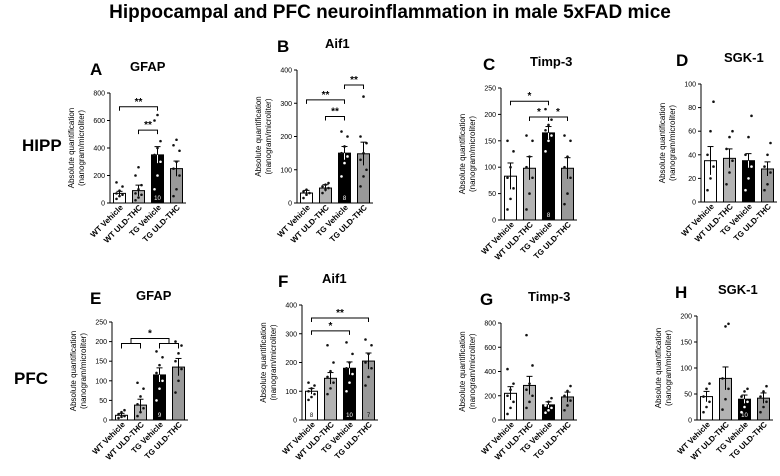 This screenshot has height=476, width=780. I want to click on y-tick-label: 100, so click(686, 369).